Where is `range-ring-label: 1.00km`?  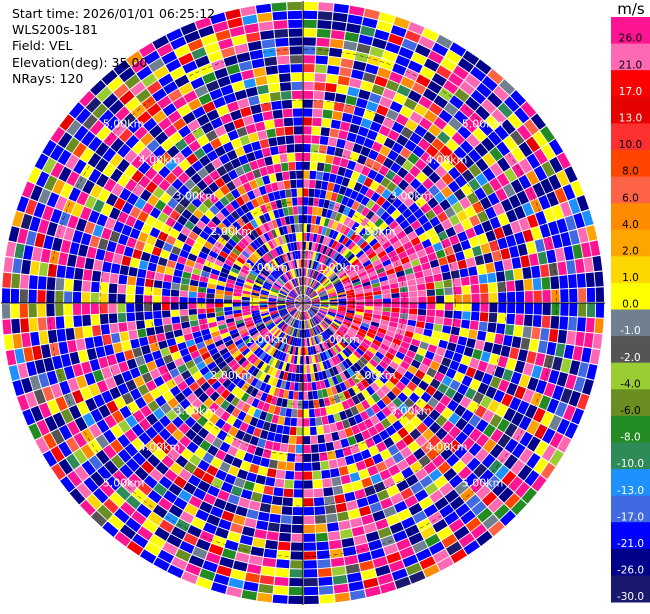
range-ring-label: 1.00km is located at coordinates (339, 339).